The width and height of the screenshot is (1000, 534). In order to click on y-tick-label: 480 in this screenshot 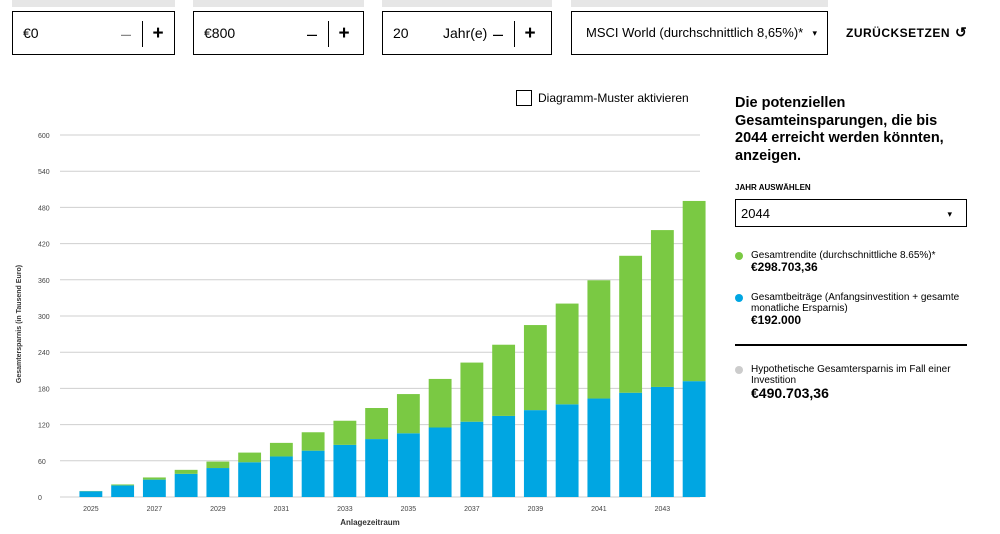, I will do `click(44, 208)`.